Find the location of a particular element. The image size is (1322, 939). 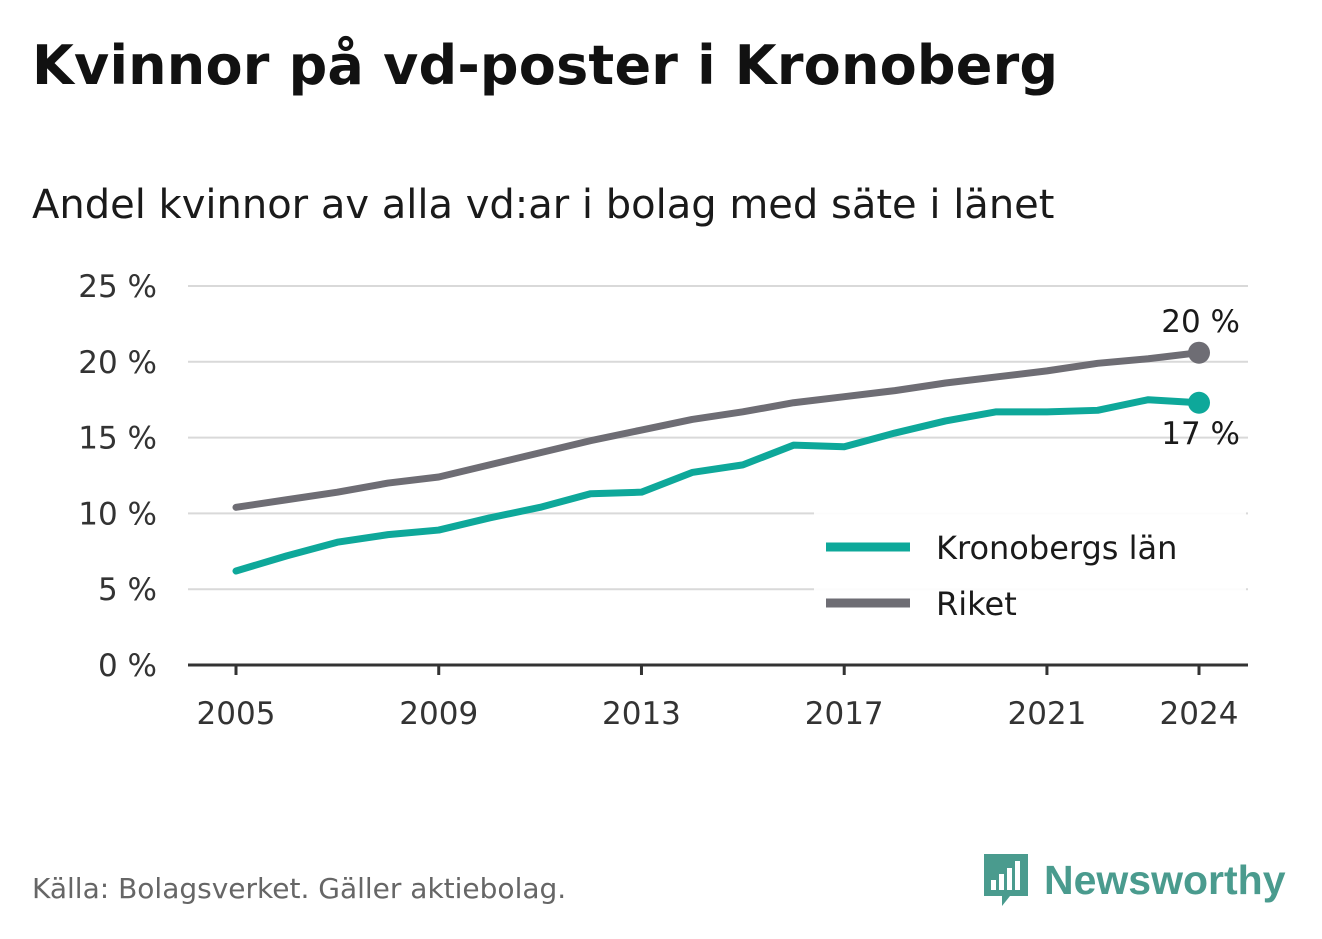

y-tick-label: 0 % is located at coordinates (127, 666).